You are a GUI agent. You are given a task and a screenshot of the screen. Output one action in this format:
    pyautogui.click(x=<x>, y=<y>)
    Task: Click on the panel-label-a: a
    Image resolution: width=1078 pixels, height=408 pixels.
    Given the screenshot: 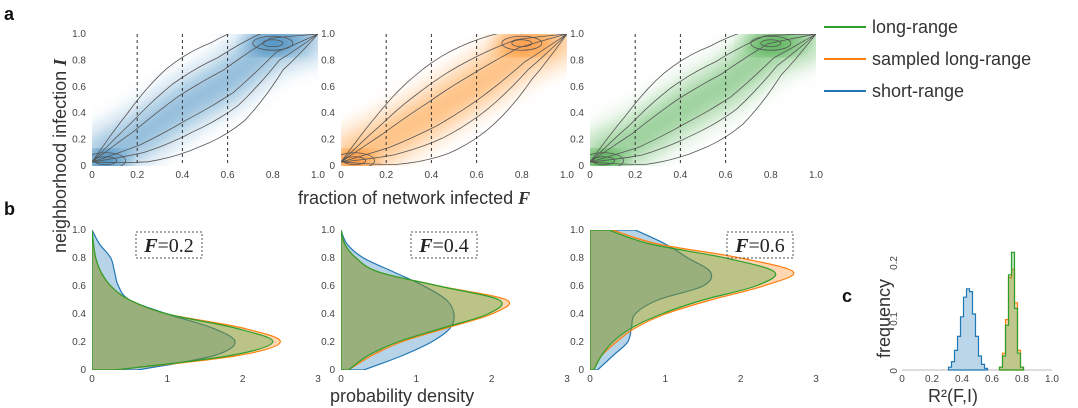 What is the action you would take?
    pyautogui.click(x=9, y=14)
    